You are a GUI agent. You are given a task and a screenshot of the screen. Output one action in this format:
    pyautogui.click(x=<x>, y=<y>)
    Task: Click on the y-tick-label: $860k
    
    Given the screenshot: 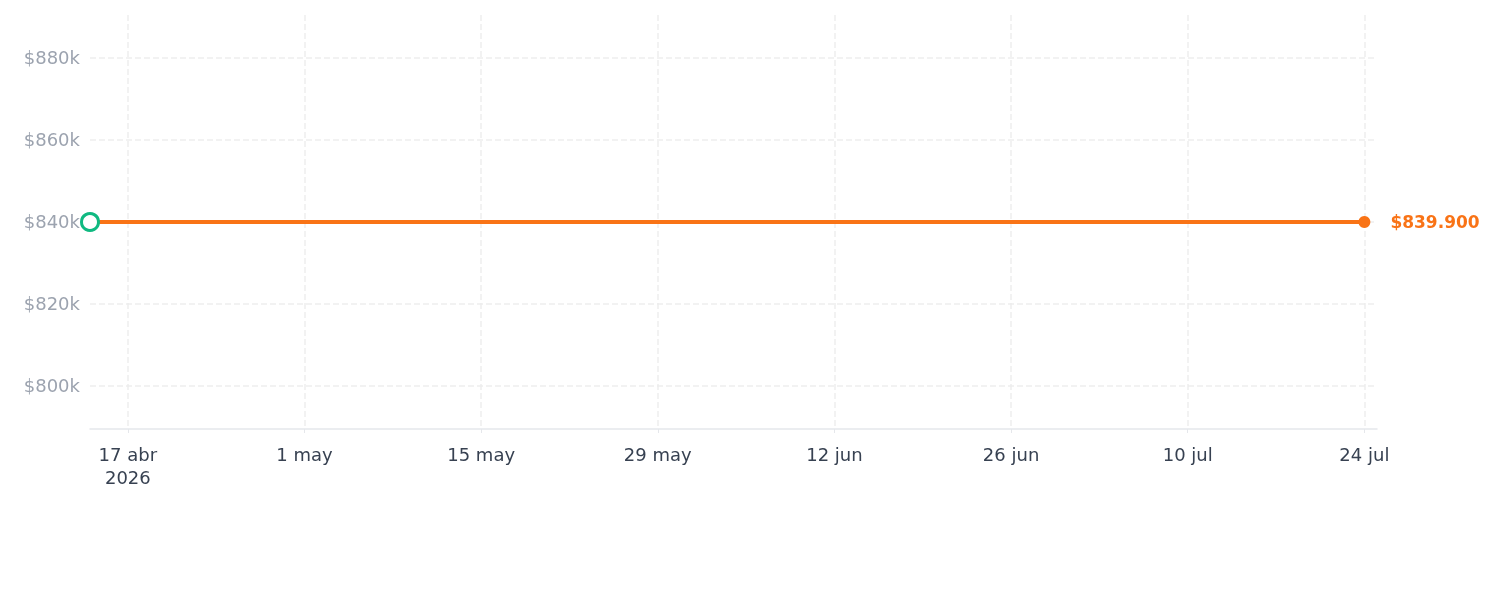 What is the action you would take?
    pyautogui.click(x=52, y=139)
    